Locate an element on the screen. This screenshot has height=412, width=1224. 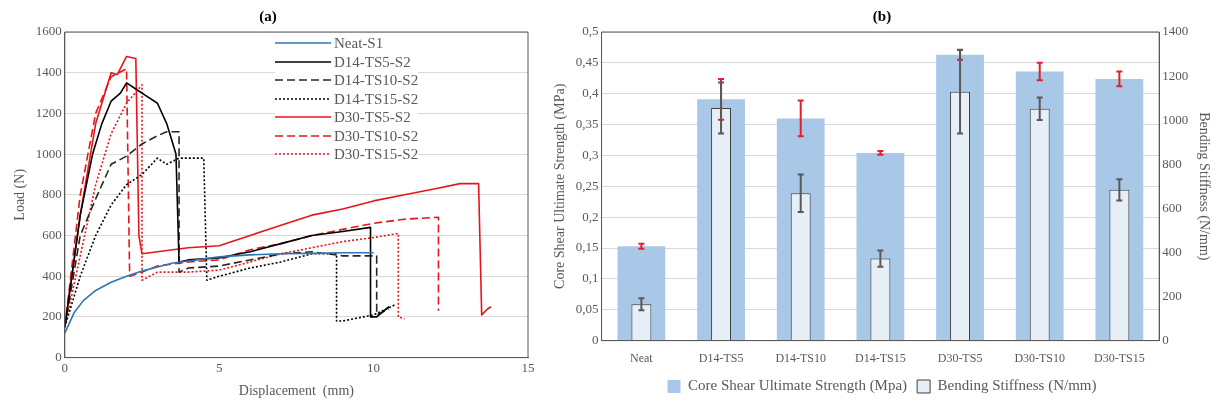
chart-title: (b) is located at coordinates (882, 16).